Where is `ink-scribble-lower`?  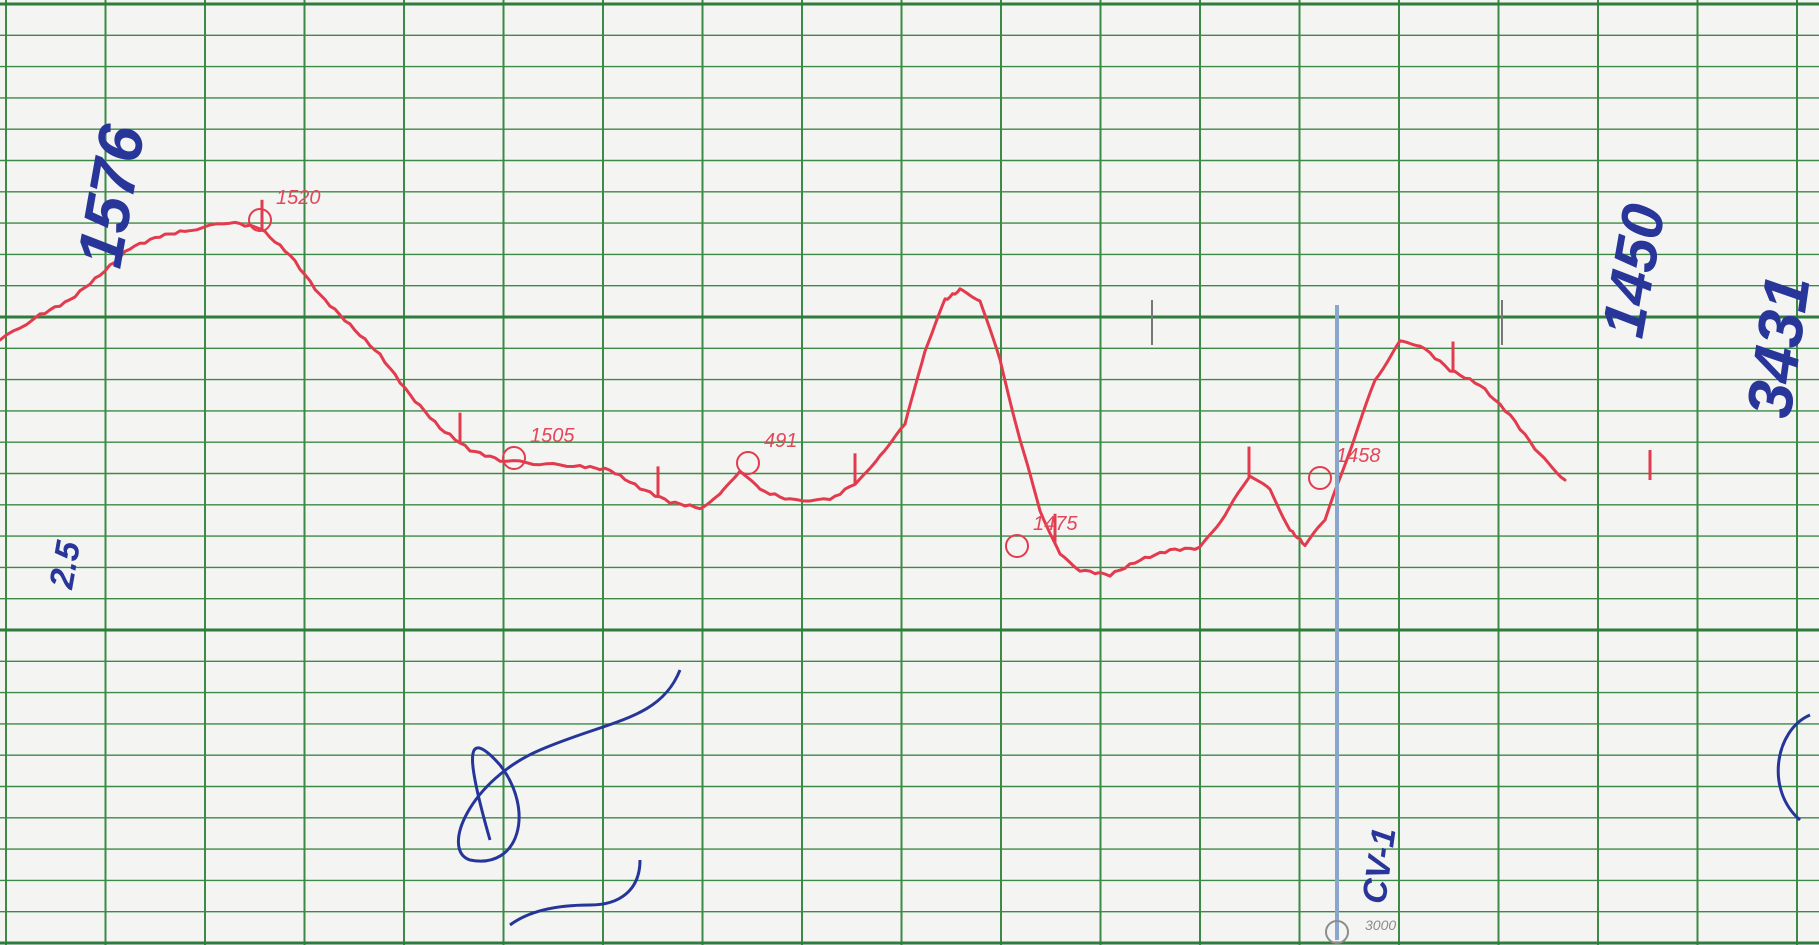 ink-scribble-lower is located at coordinates (575, 893).